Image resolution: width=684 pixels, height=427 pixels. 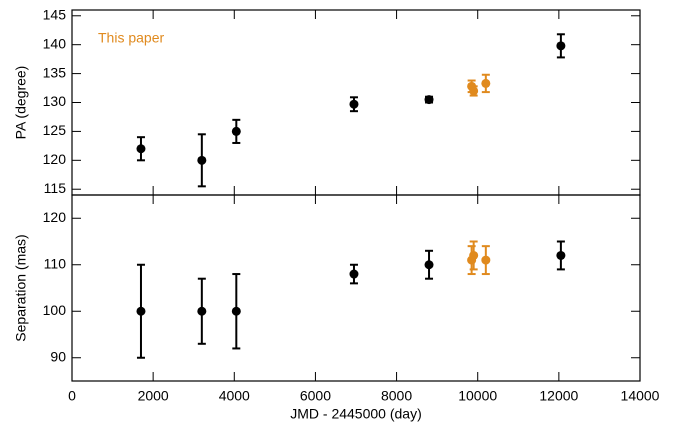 What do you see at coordinates (21, 287) in the screenshot?
I see `y-axis-label: Separation (mas)` at bounding box center [21, 287].